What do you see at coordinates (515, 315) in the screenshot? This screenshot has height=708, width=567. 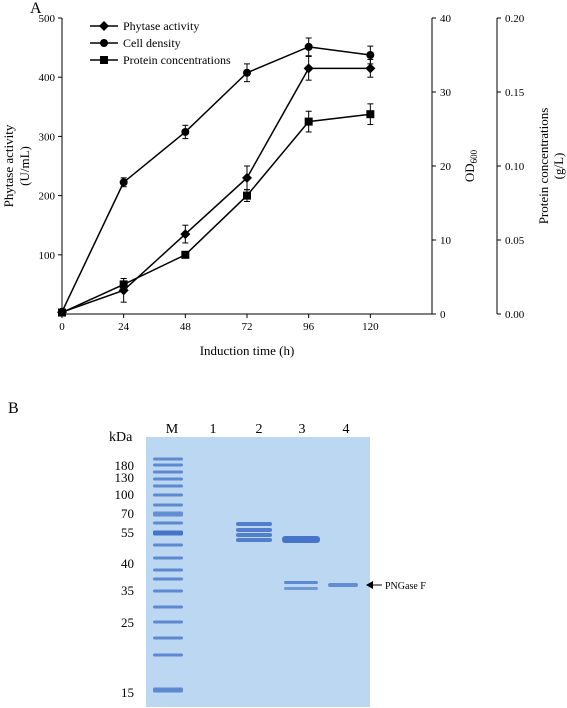 I see `y3-tick-label: 0.00` at bounding box center [515, 315].